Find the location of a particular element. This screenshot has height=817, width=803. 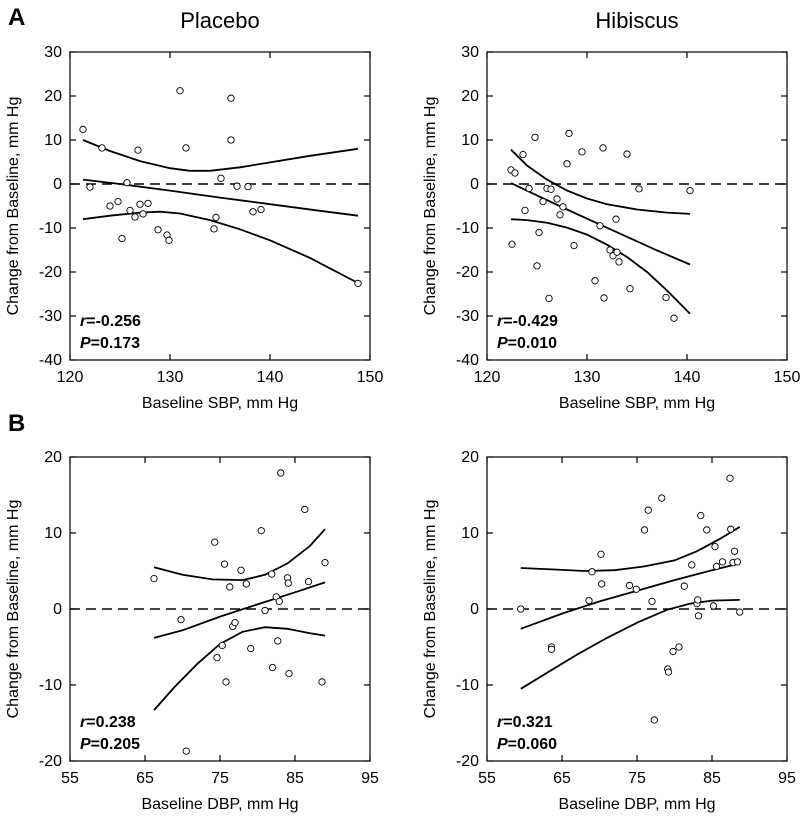

y-tick-label: -20 is located at coordinates (467, 272).